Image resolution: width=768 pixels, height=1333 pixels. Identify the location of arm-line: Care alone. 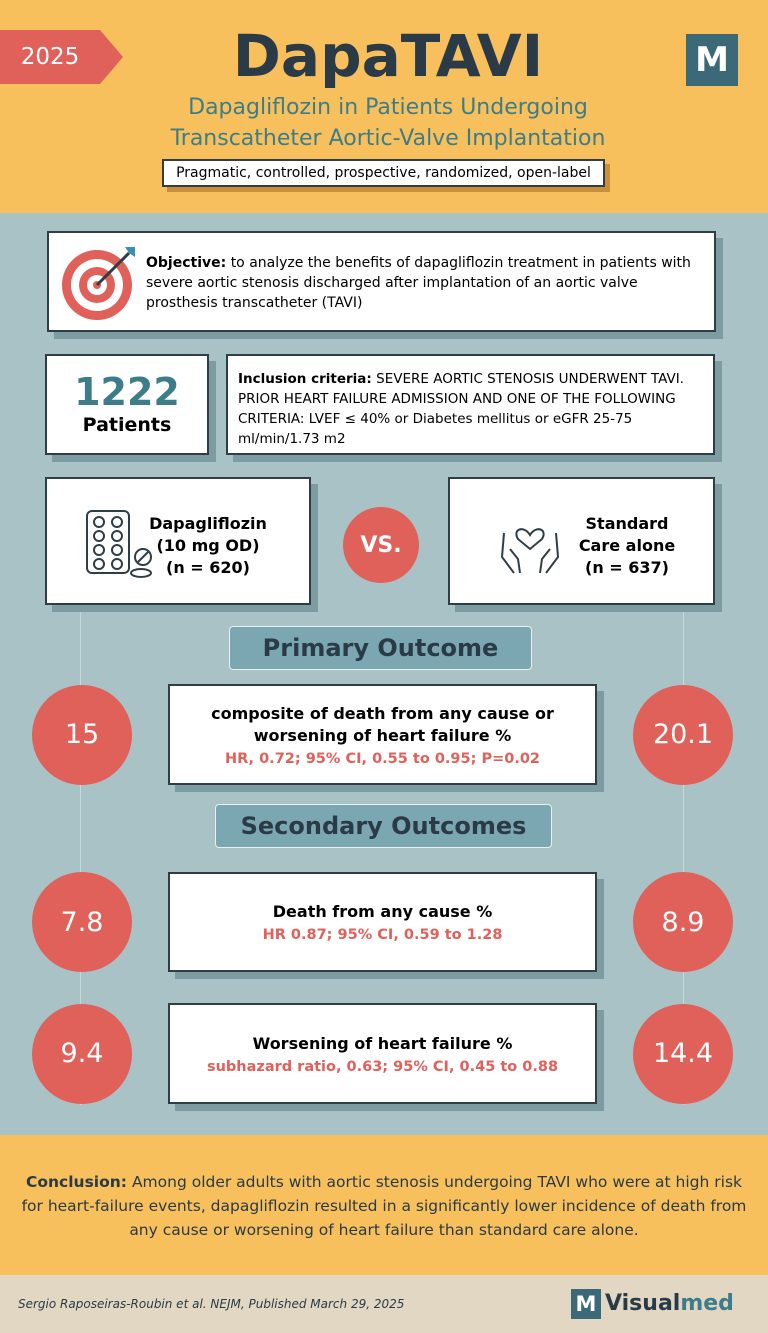
(627, 545).